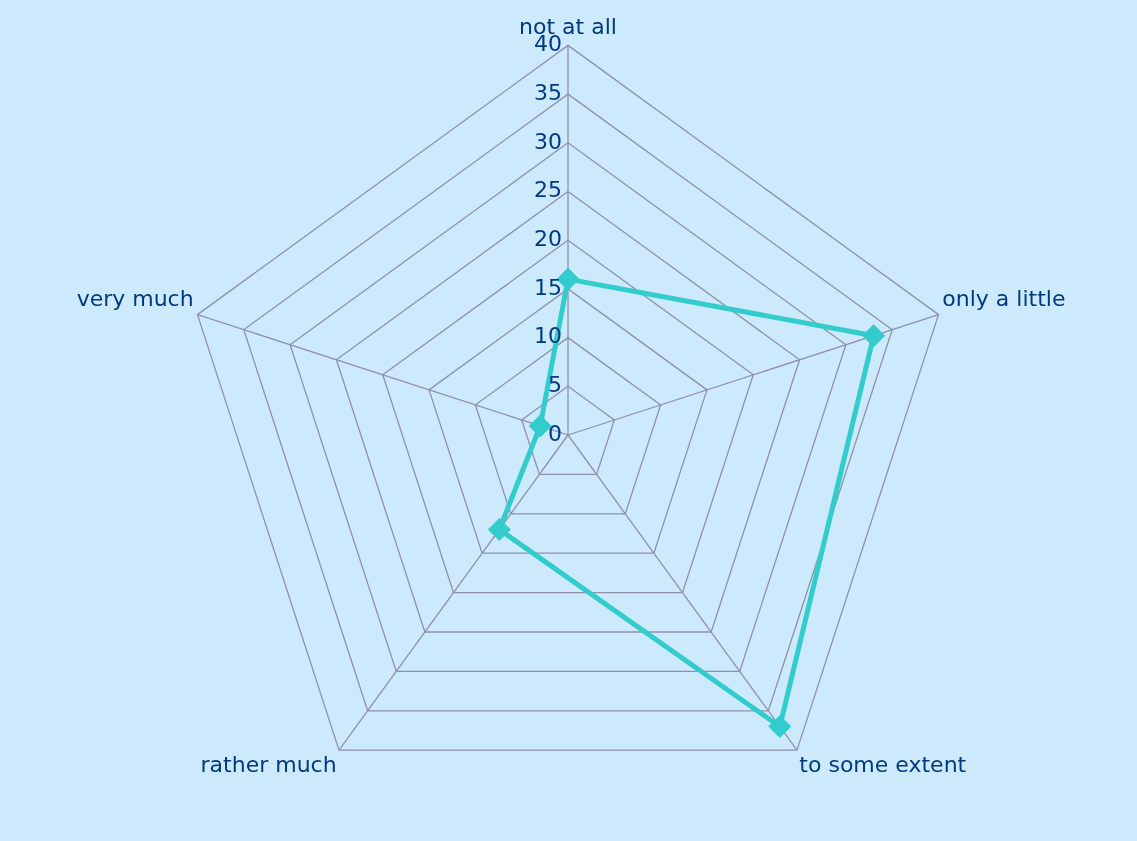  What do you see at coordinates (555, 433) in the screenshot?
I see `y-tick-label: 0` at bounding box center [555, 433].